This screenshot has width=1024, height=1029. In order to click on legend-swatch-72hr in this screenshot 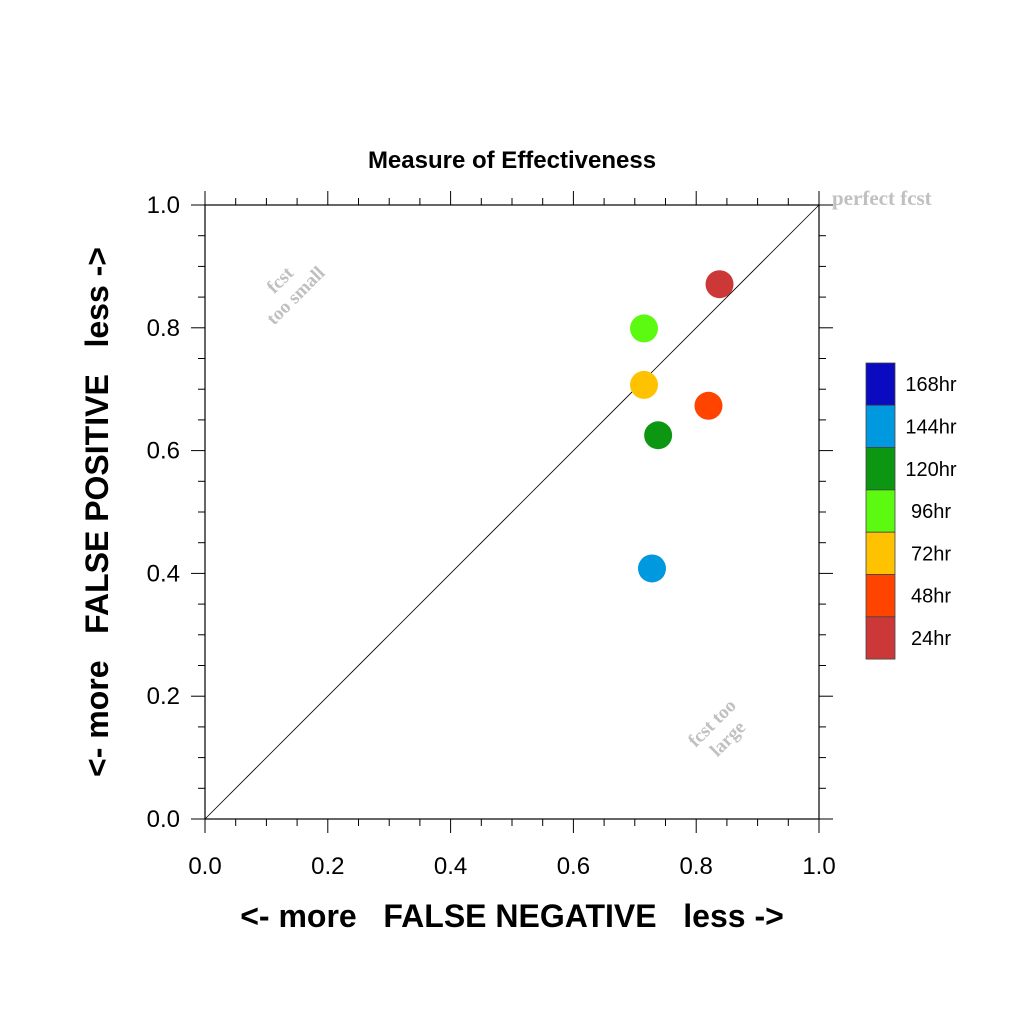, I will do `click(880, 553)`.